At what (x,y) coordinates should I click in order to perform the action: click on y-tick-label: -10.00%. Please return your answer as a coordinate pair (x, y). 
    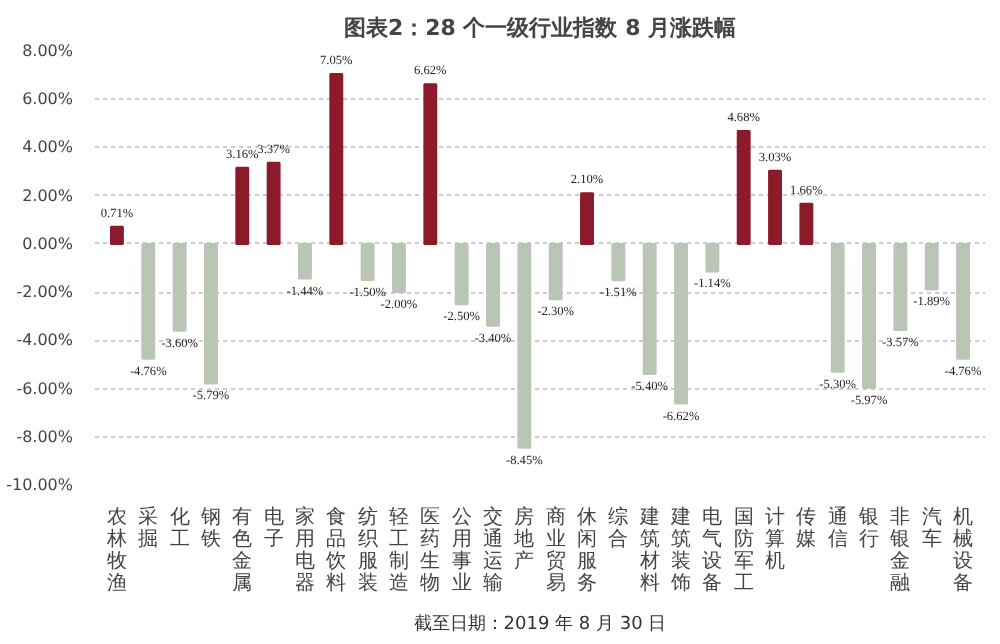
    Looking at the image, I should click on (40, 485).